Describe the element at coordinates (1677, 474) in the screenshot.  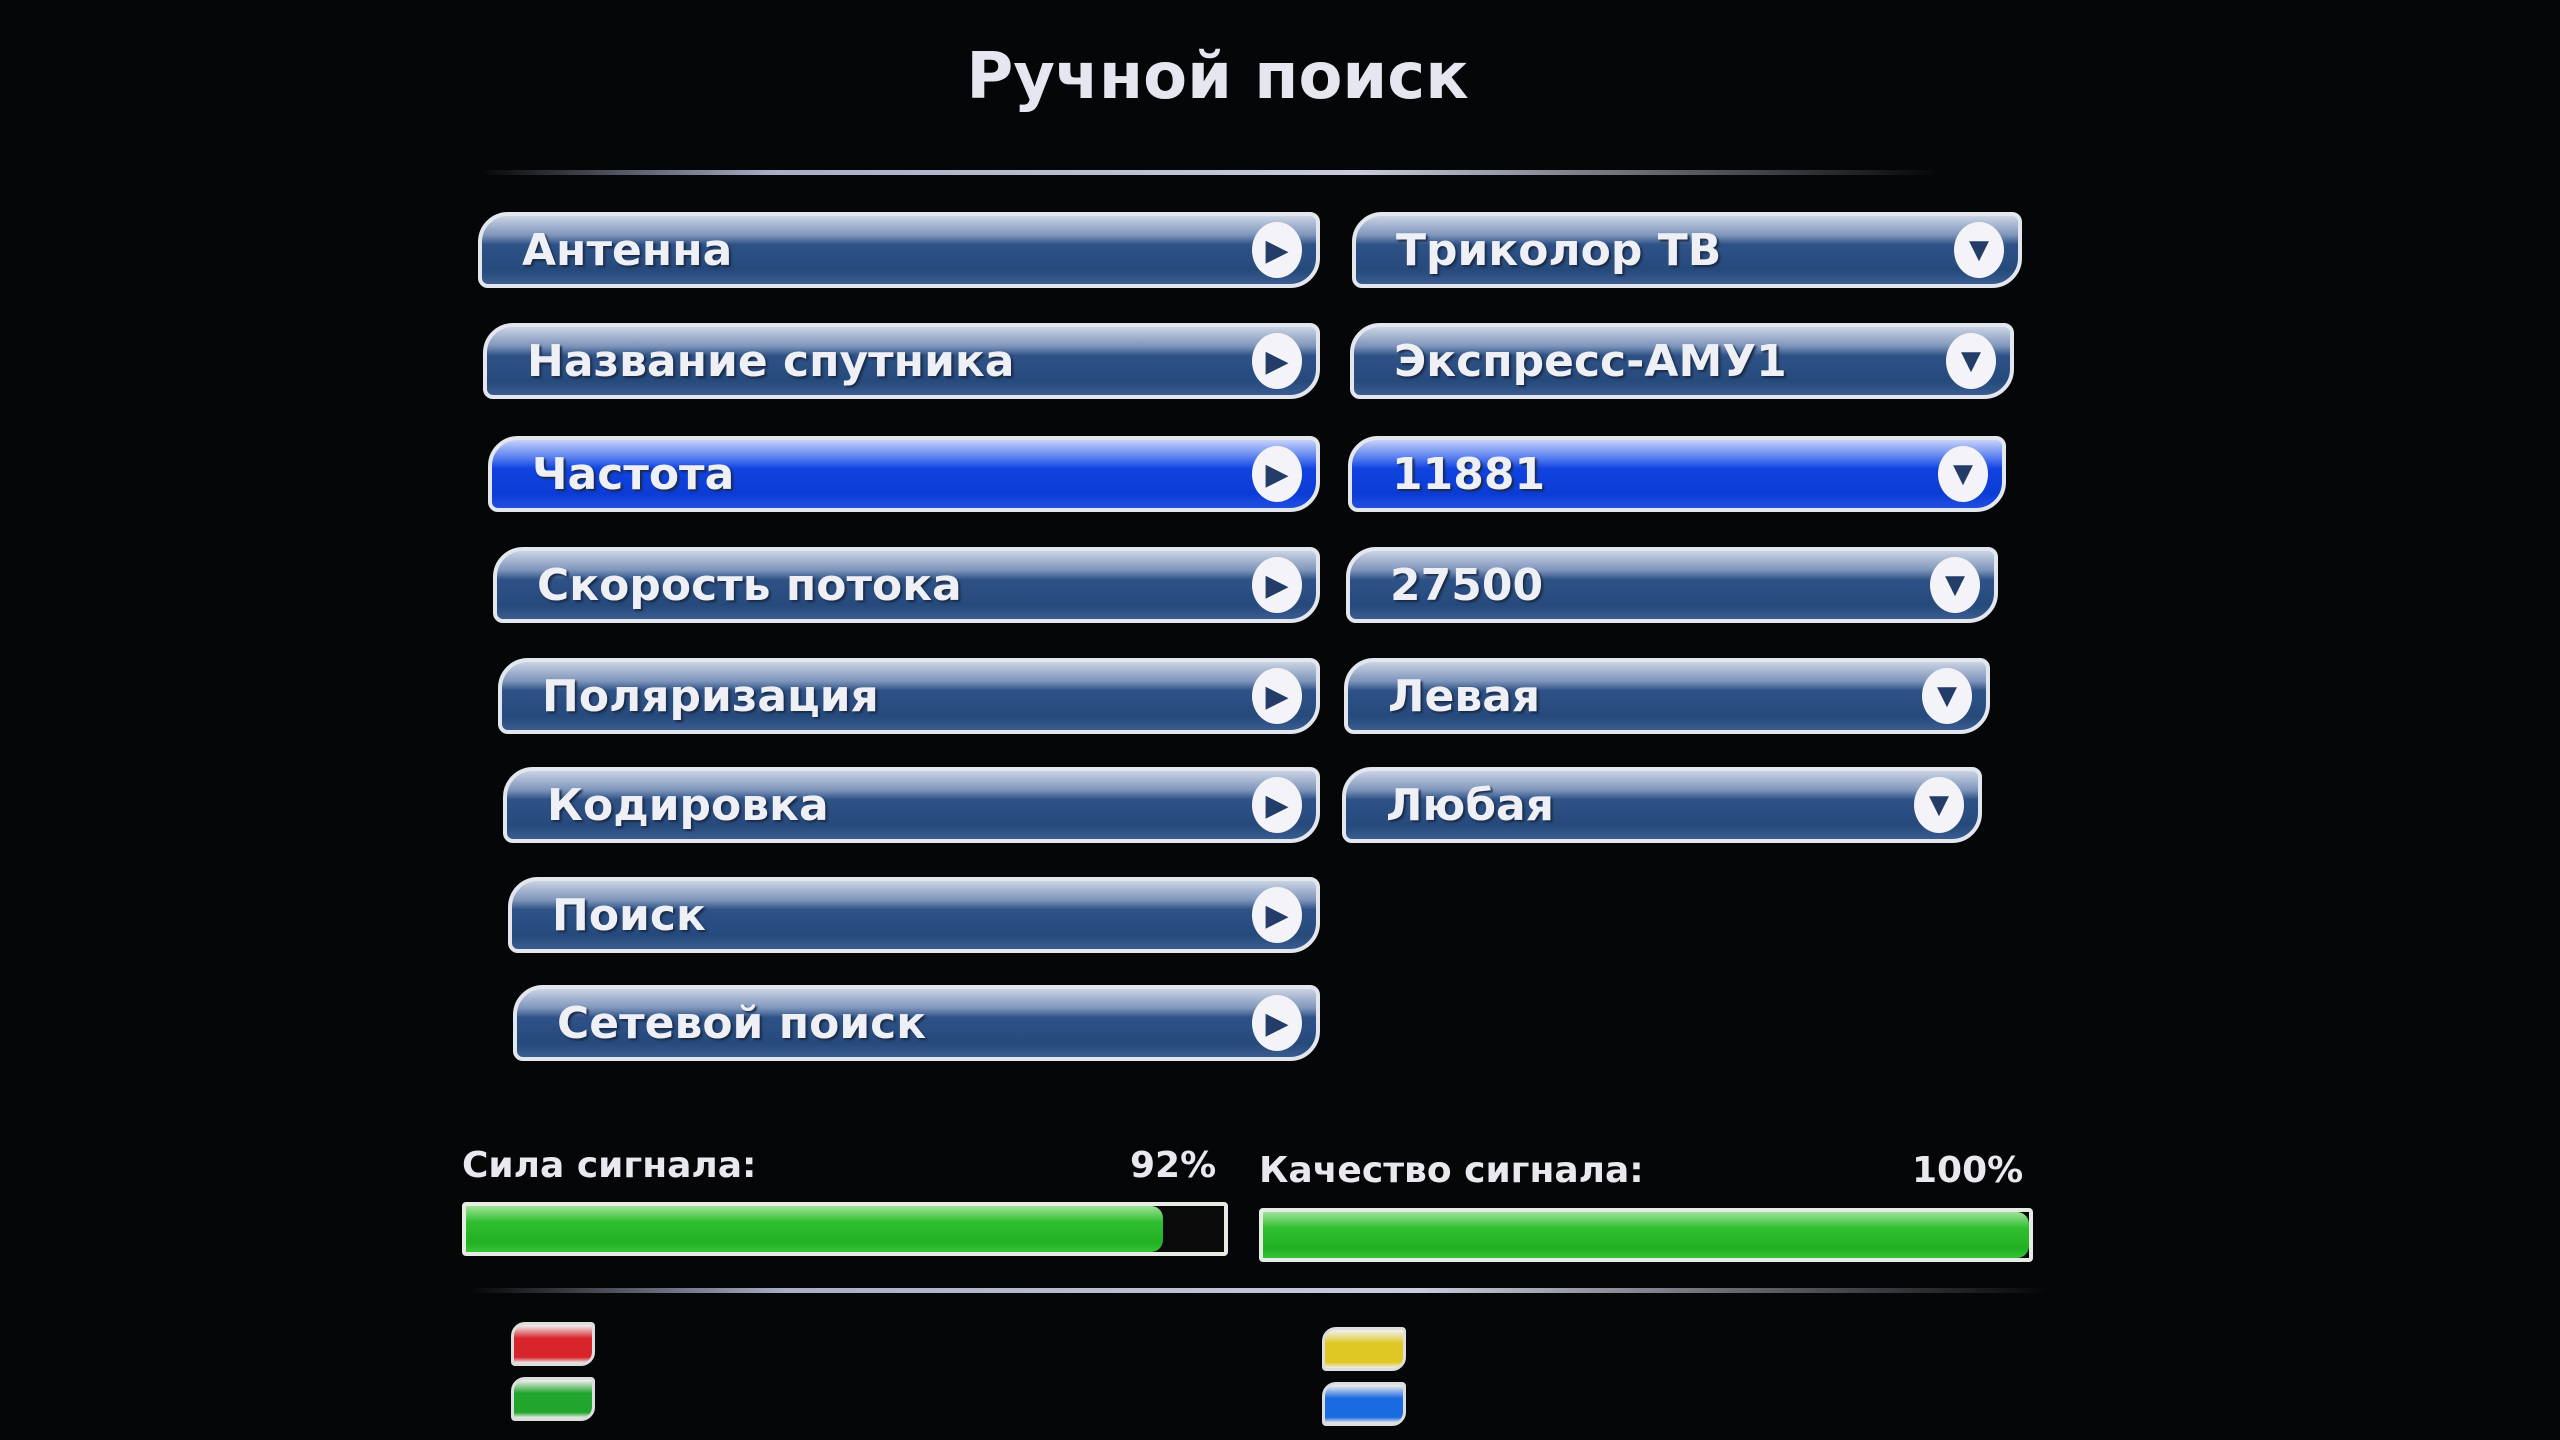
I see `value-dropdown-2: 11881 ▼` at that location.